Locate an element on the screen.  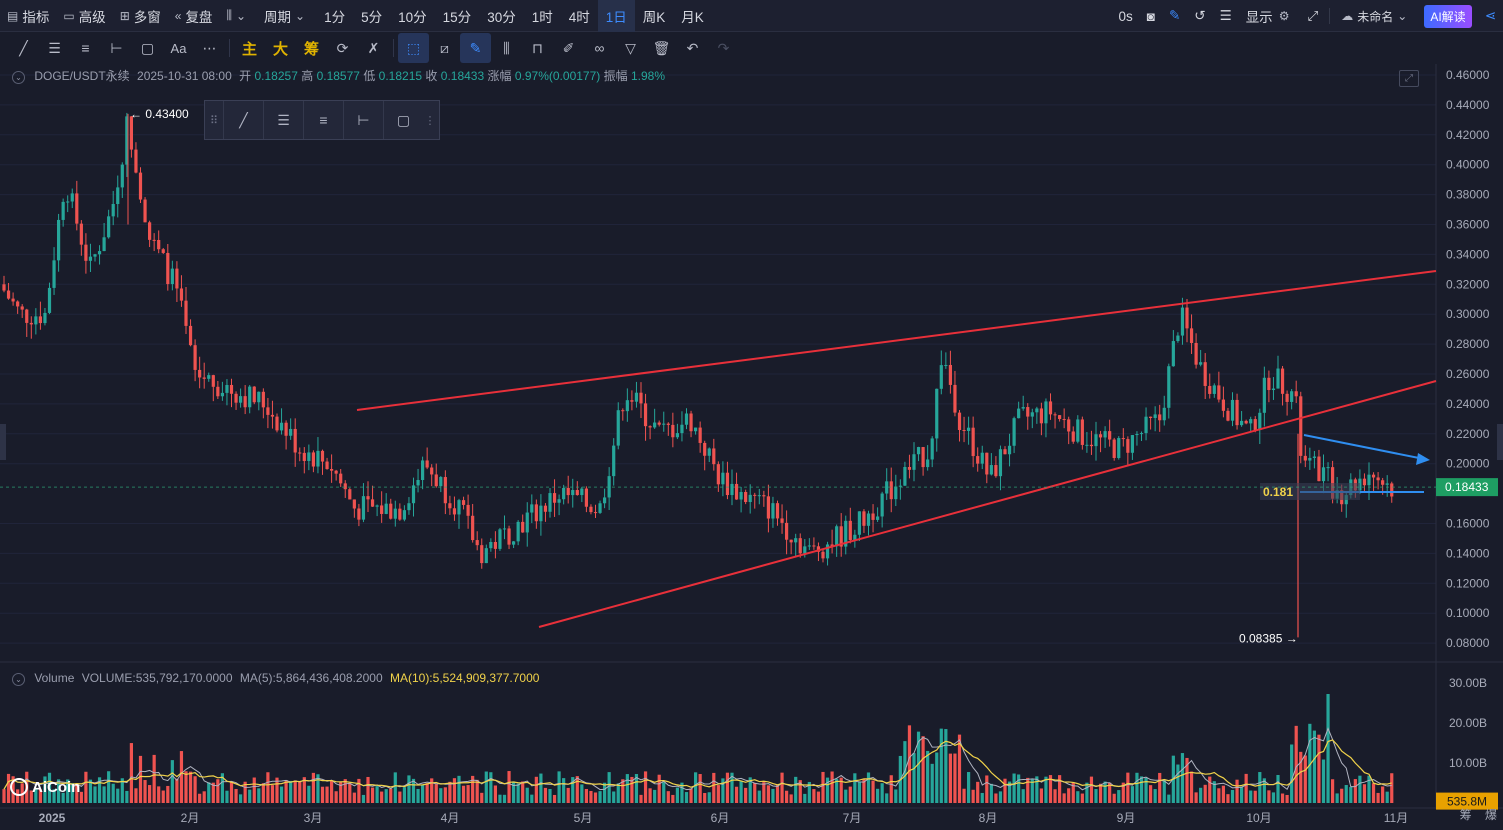
ruler-icon: ⧄ is located at coordinates (444, 47).